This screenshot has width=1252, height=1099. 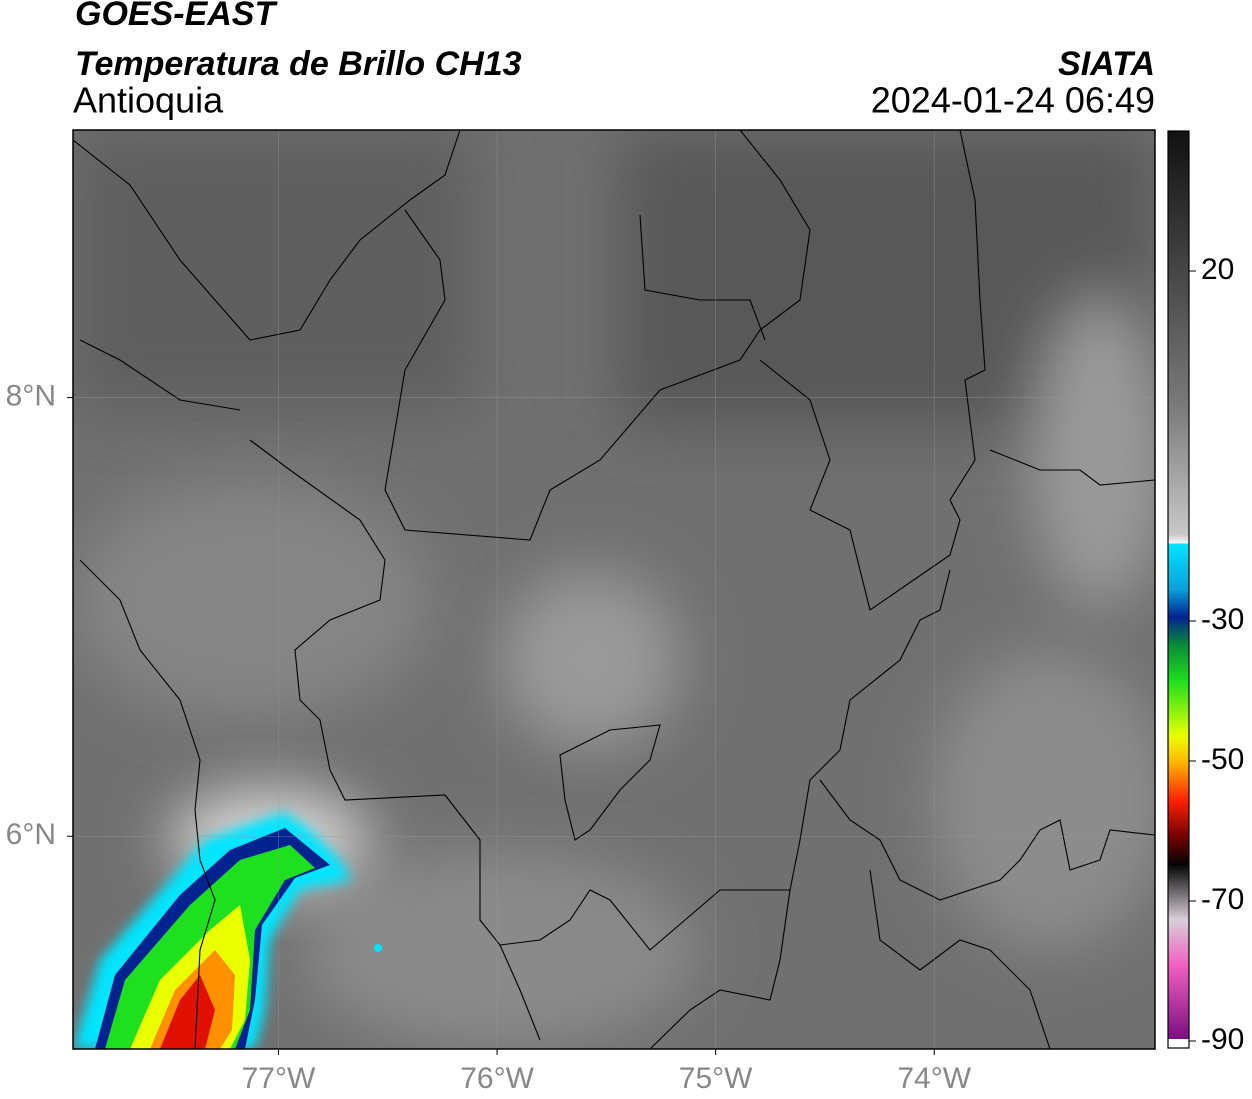 What do you see at coordinates (716, 1078) in the screenshot?
I see `x-tick-label: 75°W` at bounding box center [716, 1078].